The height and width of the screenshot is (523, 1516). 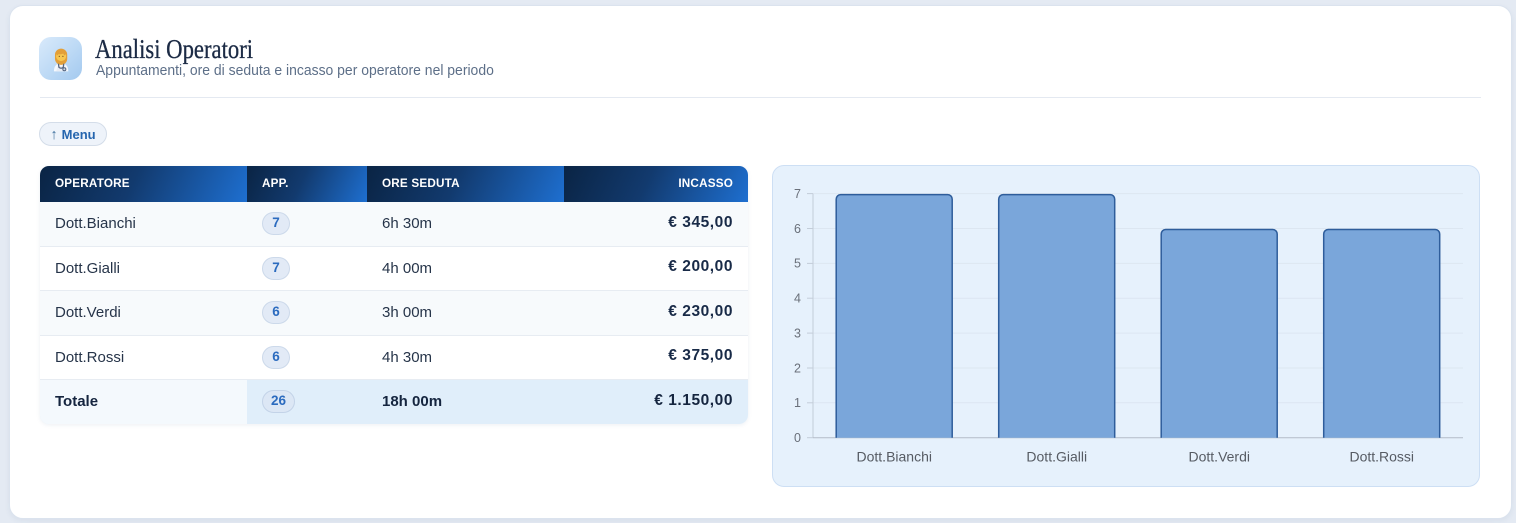 What do you see at coordinates (797, 194) in the screenshot?
I see `svg-text: 7` at bounding box center [797, 194].